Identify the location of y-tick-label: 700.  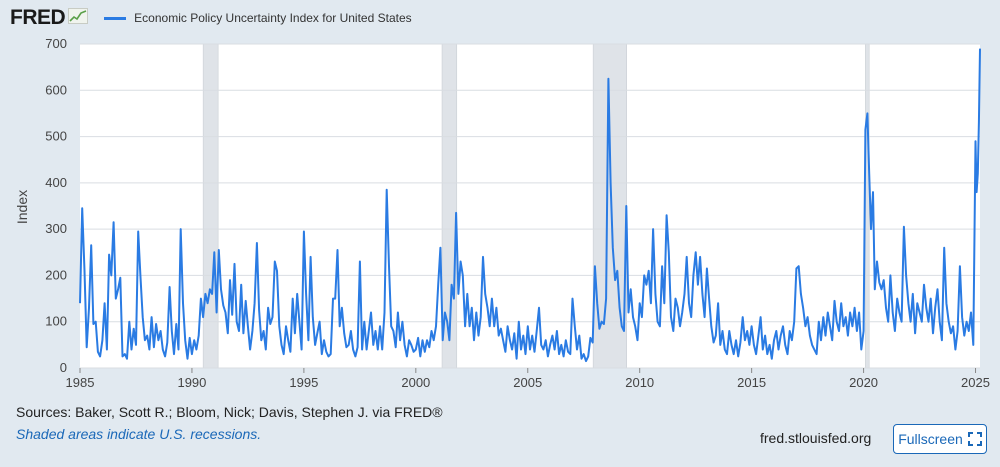
(56, 43).